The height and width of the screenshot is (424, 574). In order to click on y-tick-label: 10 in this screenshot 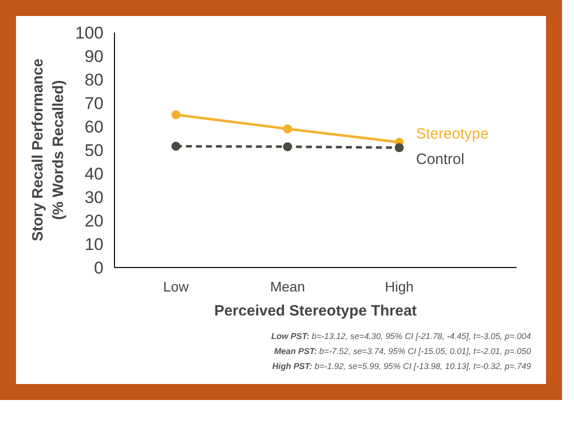, I will do `click(94, 244)`.